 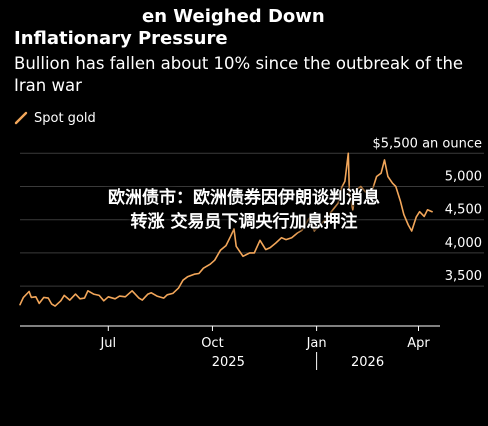 What do you see at coordinates (212, 343) in the screenshot?
I see `x-tick-label: Oct` at bounding box center [212, 343].